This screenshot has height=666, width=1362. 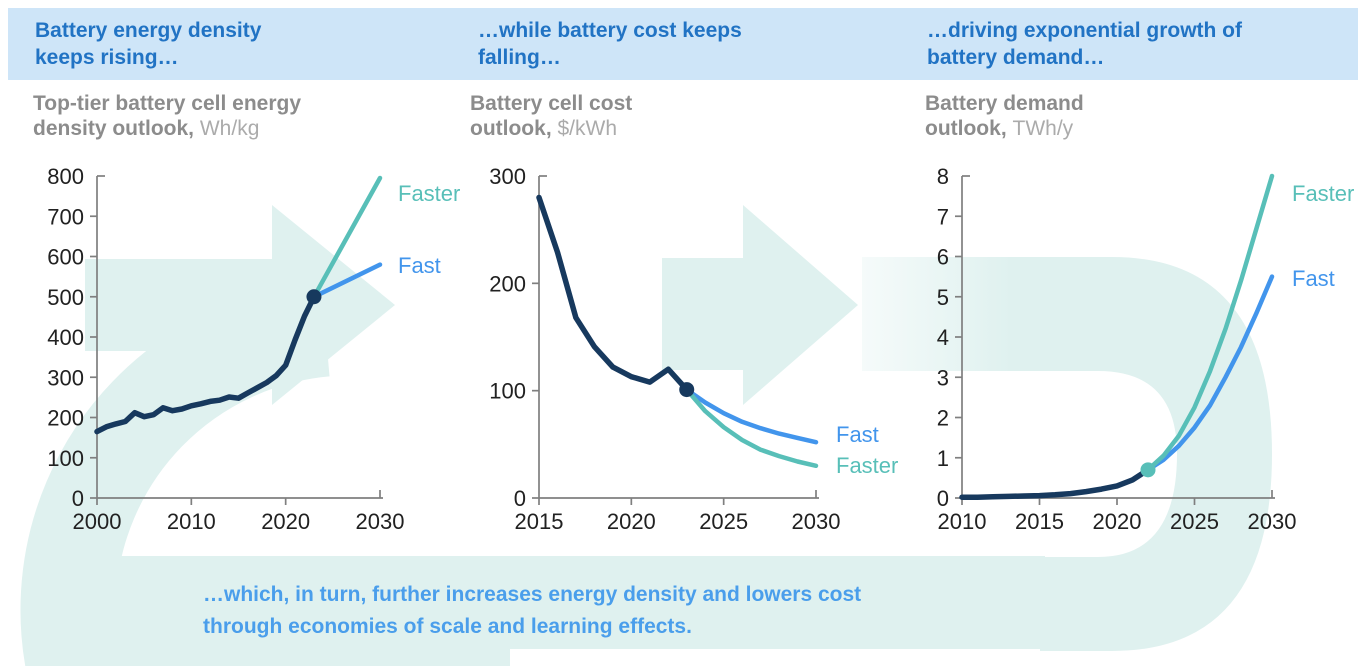 I want to click on svg-text: 2, so click(x=943, y=418).